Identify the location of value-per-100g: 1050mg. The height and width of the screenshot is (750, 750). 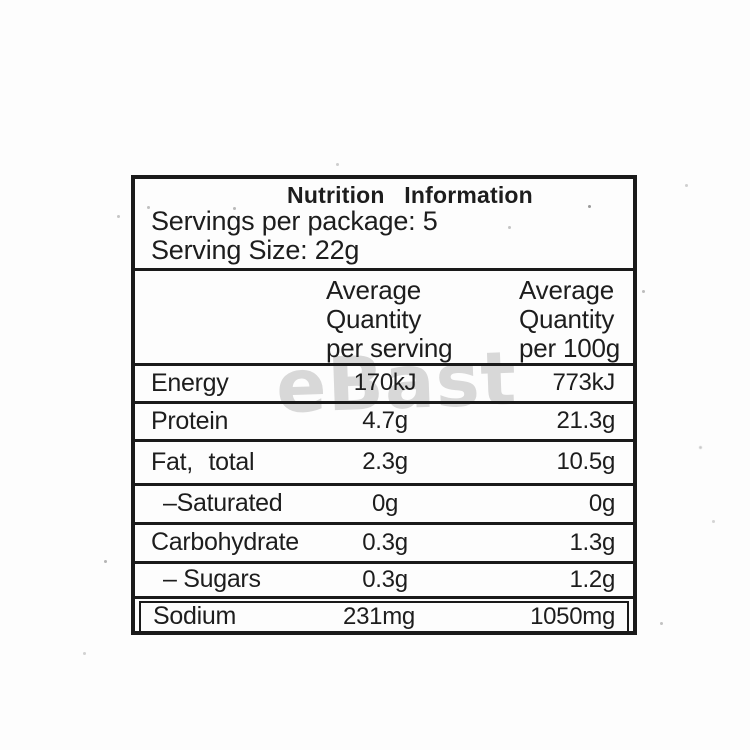
(572, 616).